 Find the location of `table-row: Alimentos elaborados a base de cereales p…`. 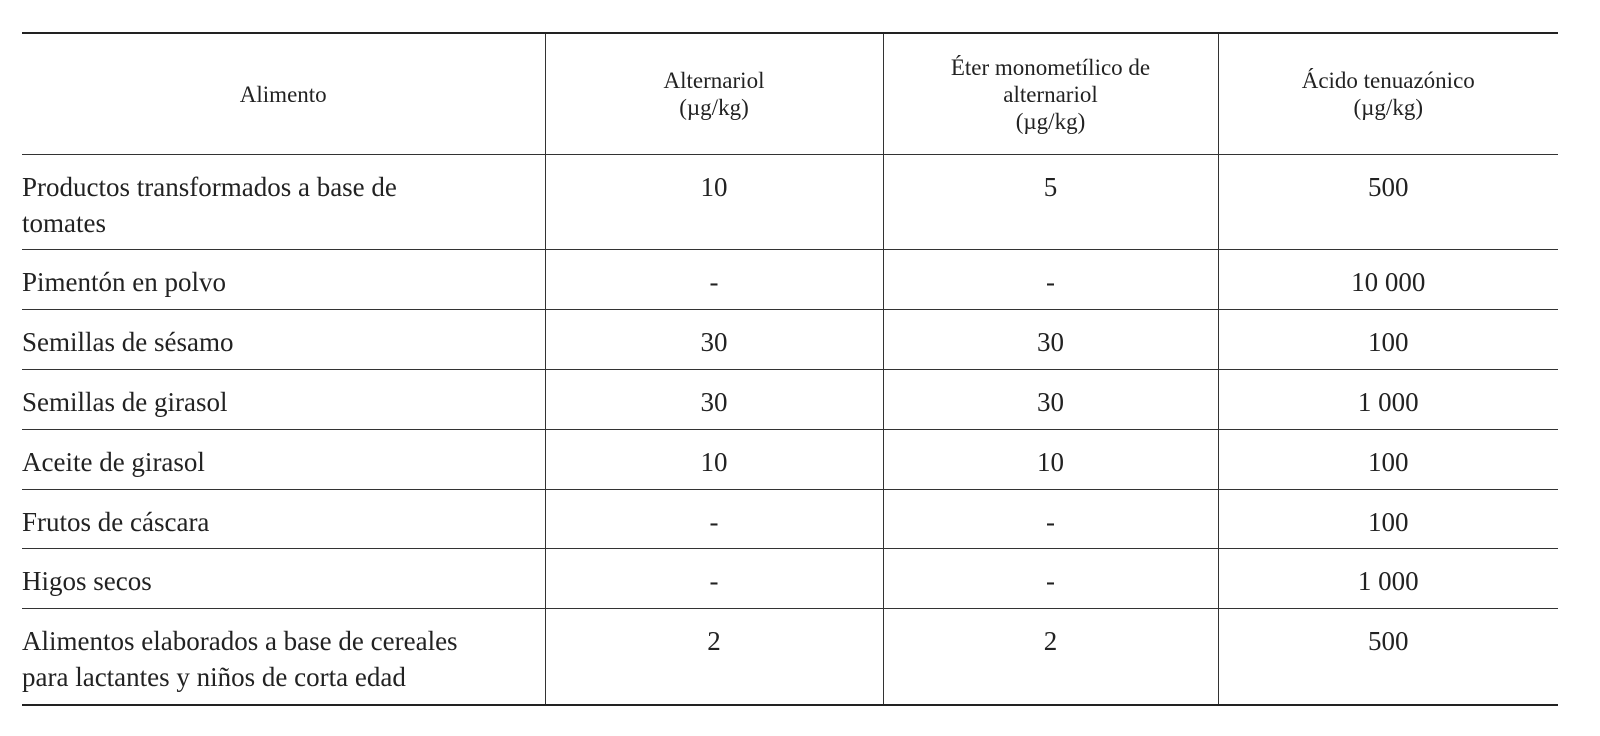

table-row: Alimentos elaborados a base de cereales p… is located at coordinates (790, 657).